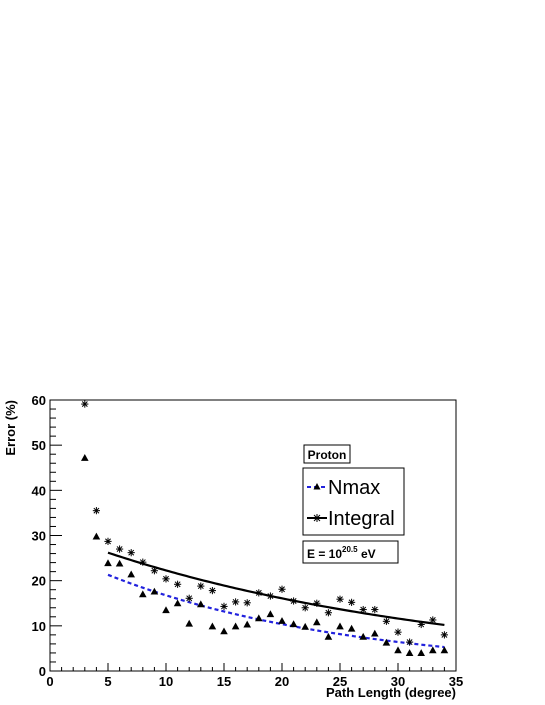  I want to click on energy-label-box: E = 1020.5 eV, so click(350, 552).